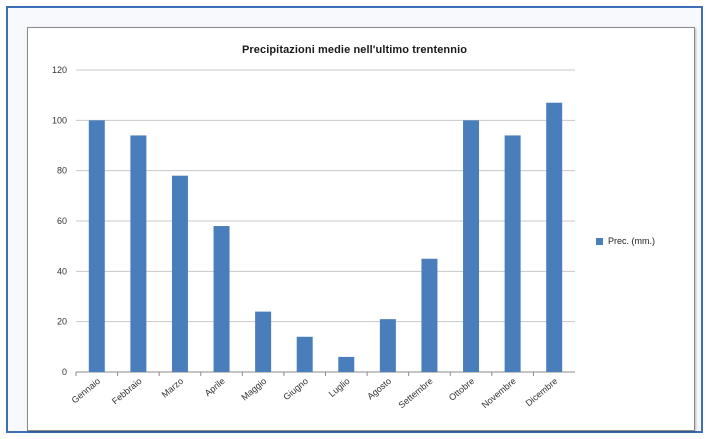 The width and height of the screenshot is (709, 439). I want to click on y-tick-label: 100, so click(59, 120).